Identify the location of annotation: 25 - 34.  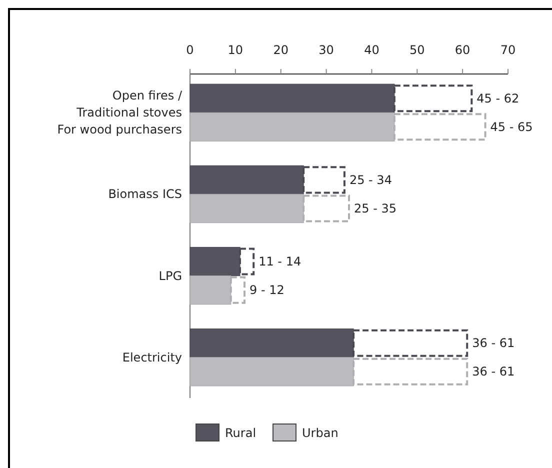
(370, 179).